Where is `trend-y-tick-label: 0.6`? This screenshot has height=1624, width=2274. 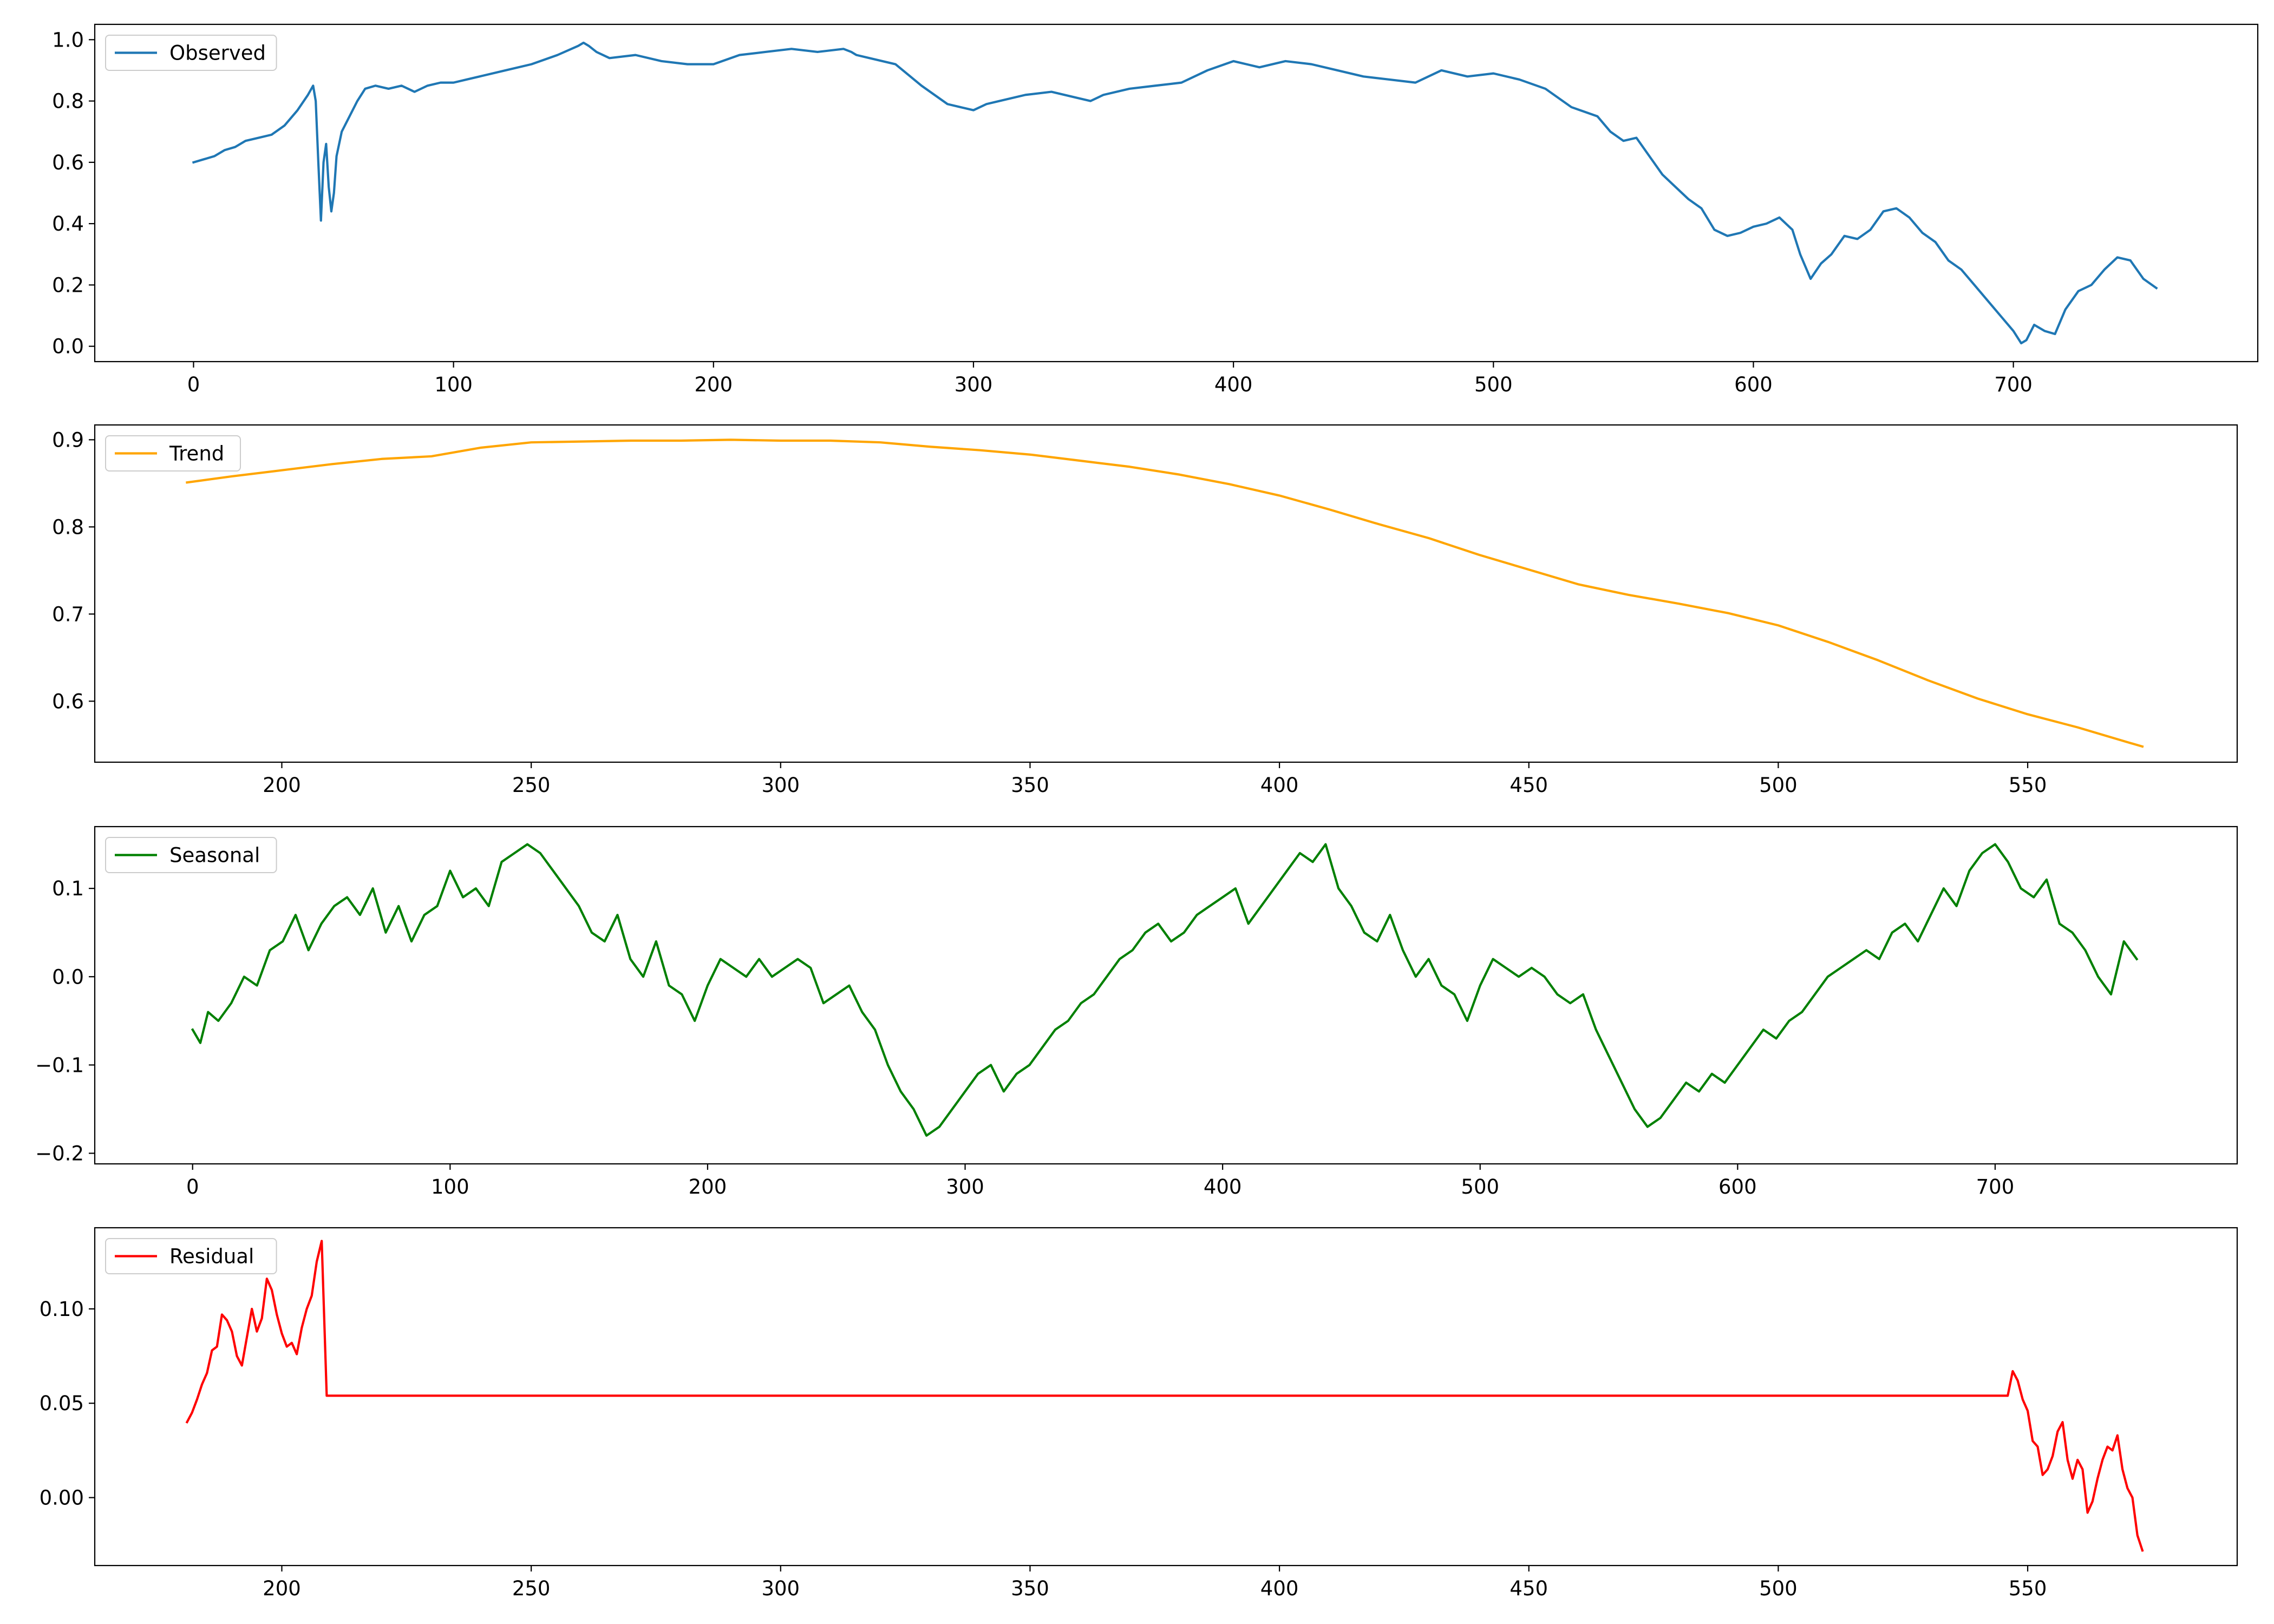 trend-y-tick-label: 0.6 is located at coordinates (68, 702).